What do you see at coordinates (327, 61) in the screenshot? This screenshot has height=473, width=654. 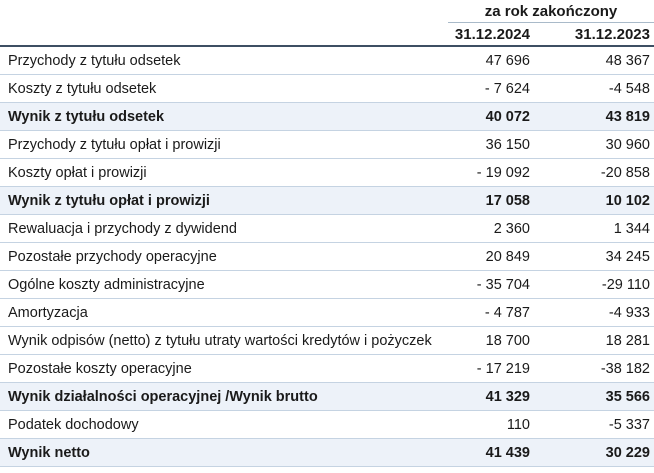 I see `table-row: Przychody z tytułu odsetek 47 696 48 367` at bounding box center [327, 61].